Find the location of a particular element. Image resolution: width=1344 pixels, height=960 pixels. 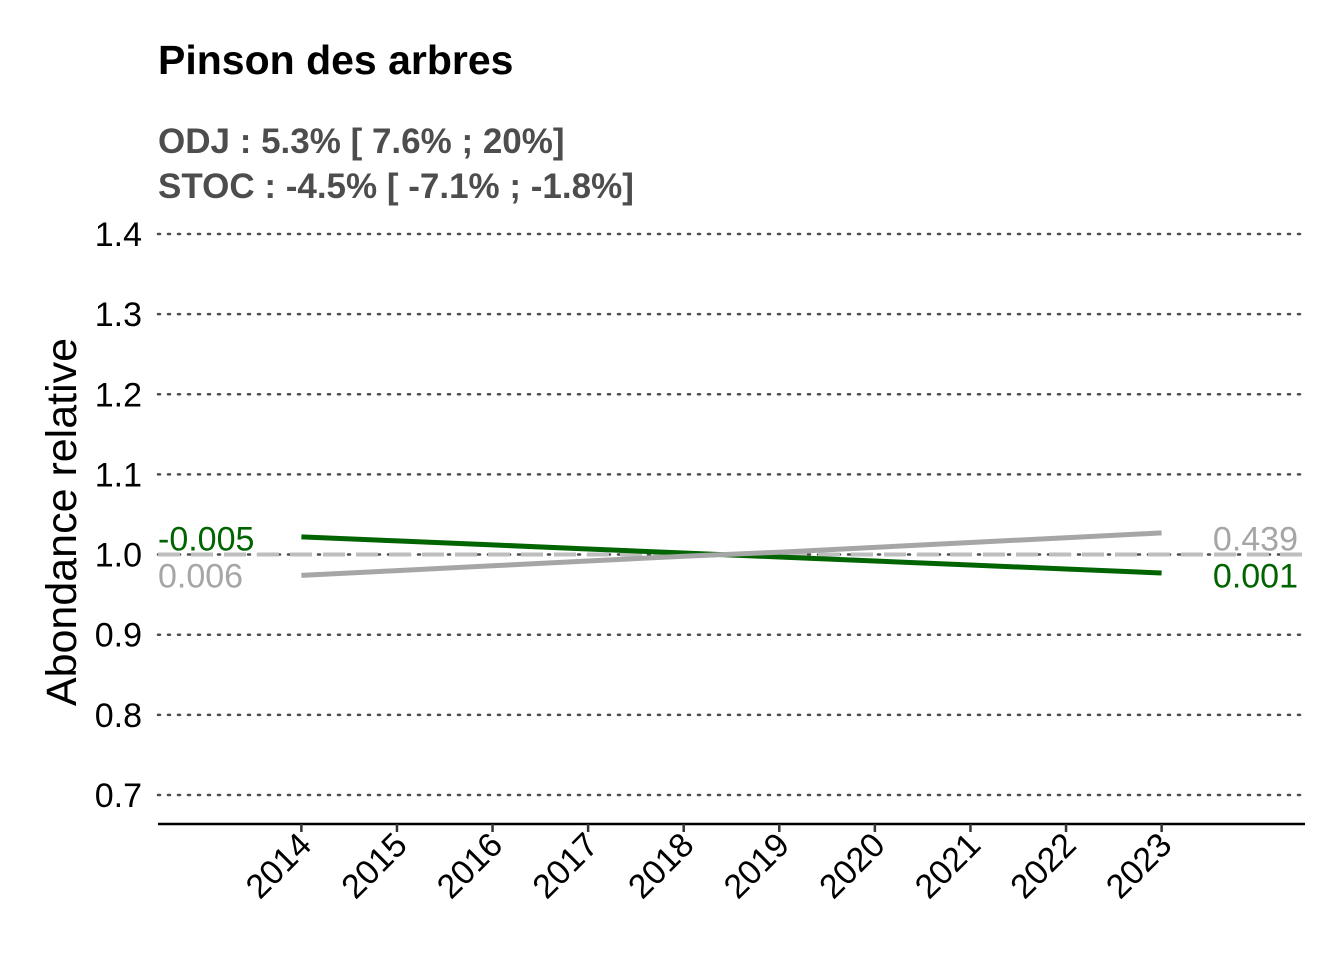

x-tick-labels: 2014 2015 2016 2017 2018 2019 2020 2021 2022 2023 is located at coordinates (709, 866).